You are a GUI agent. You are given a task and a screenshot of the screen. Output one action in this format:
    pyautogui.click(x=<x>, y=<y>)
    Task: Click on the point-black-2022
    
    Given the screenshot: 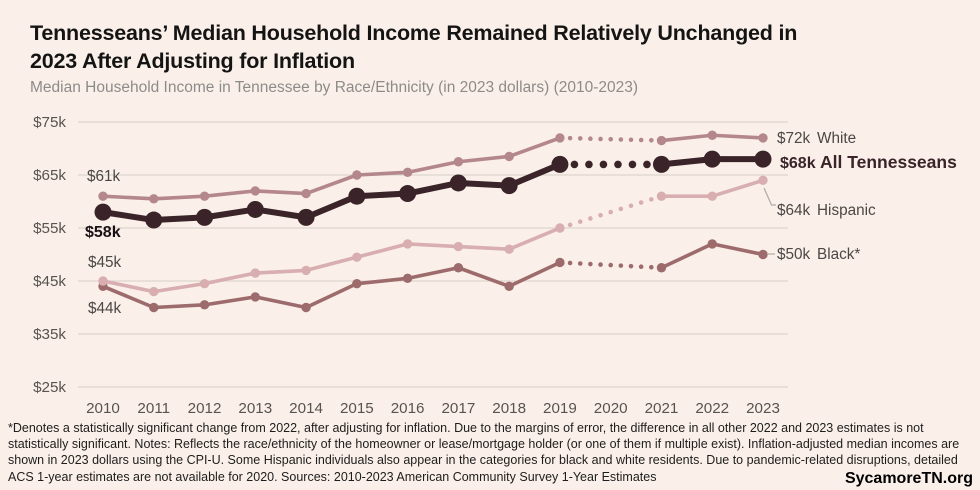 What is the action you would take?
    pyautogui.click(x=712, y=244)
    